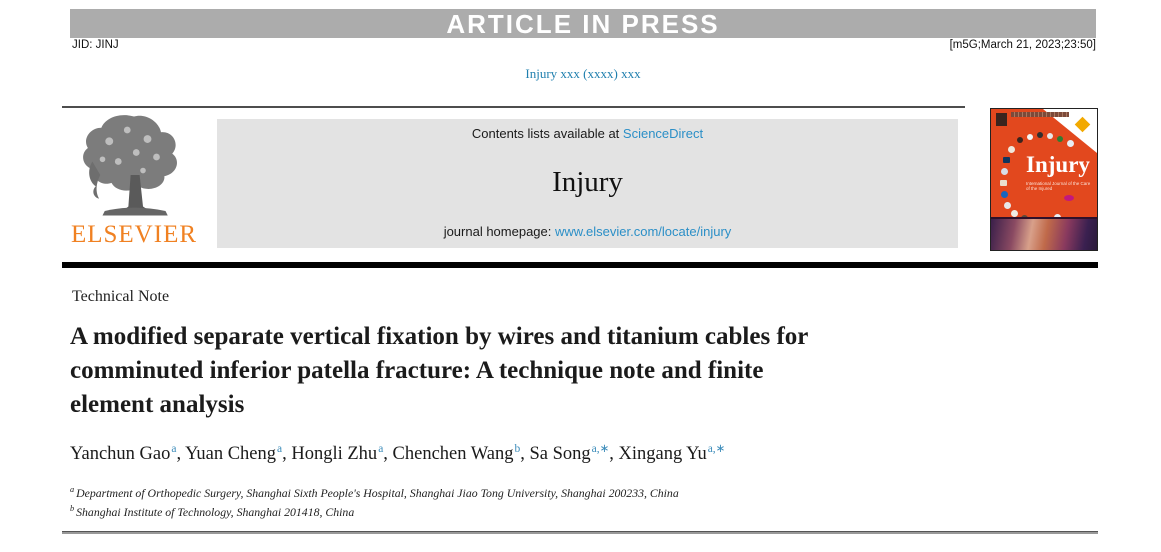 The image size is (1161, 552). What do you see at coordinates (238, 453) in the screenshot?
I see `author: Yuan Chenga` at bounding box center [238, 453].